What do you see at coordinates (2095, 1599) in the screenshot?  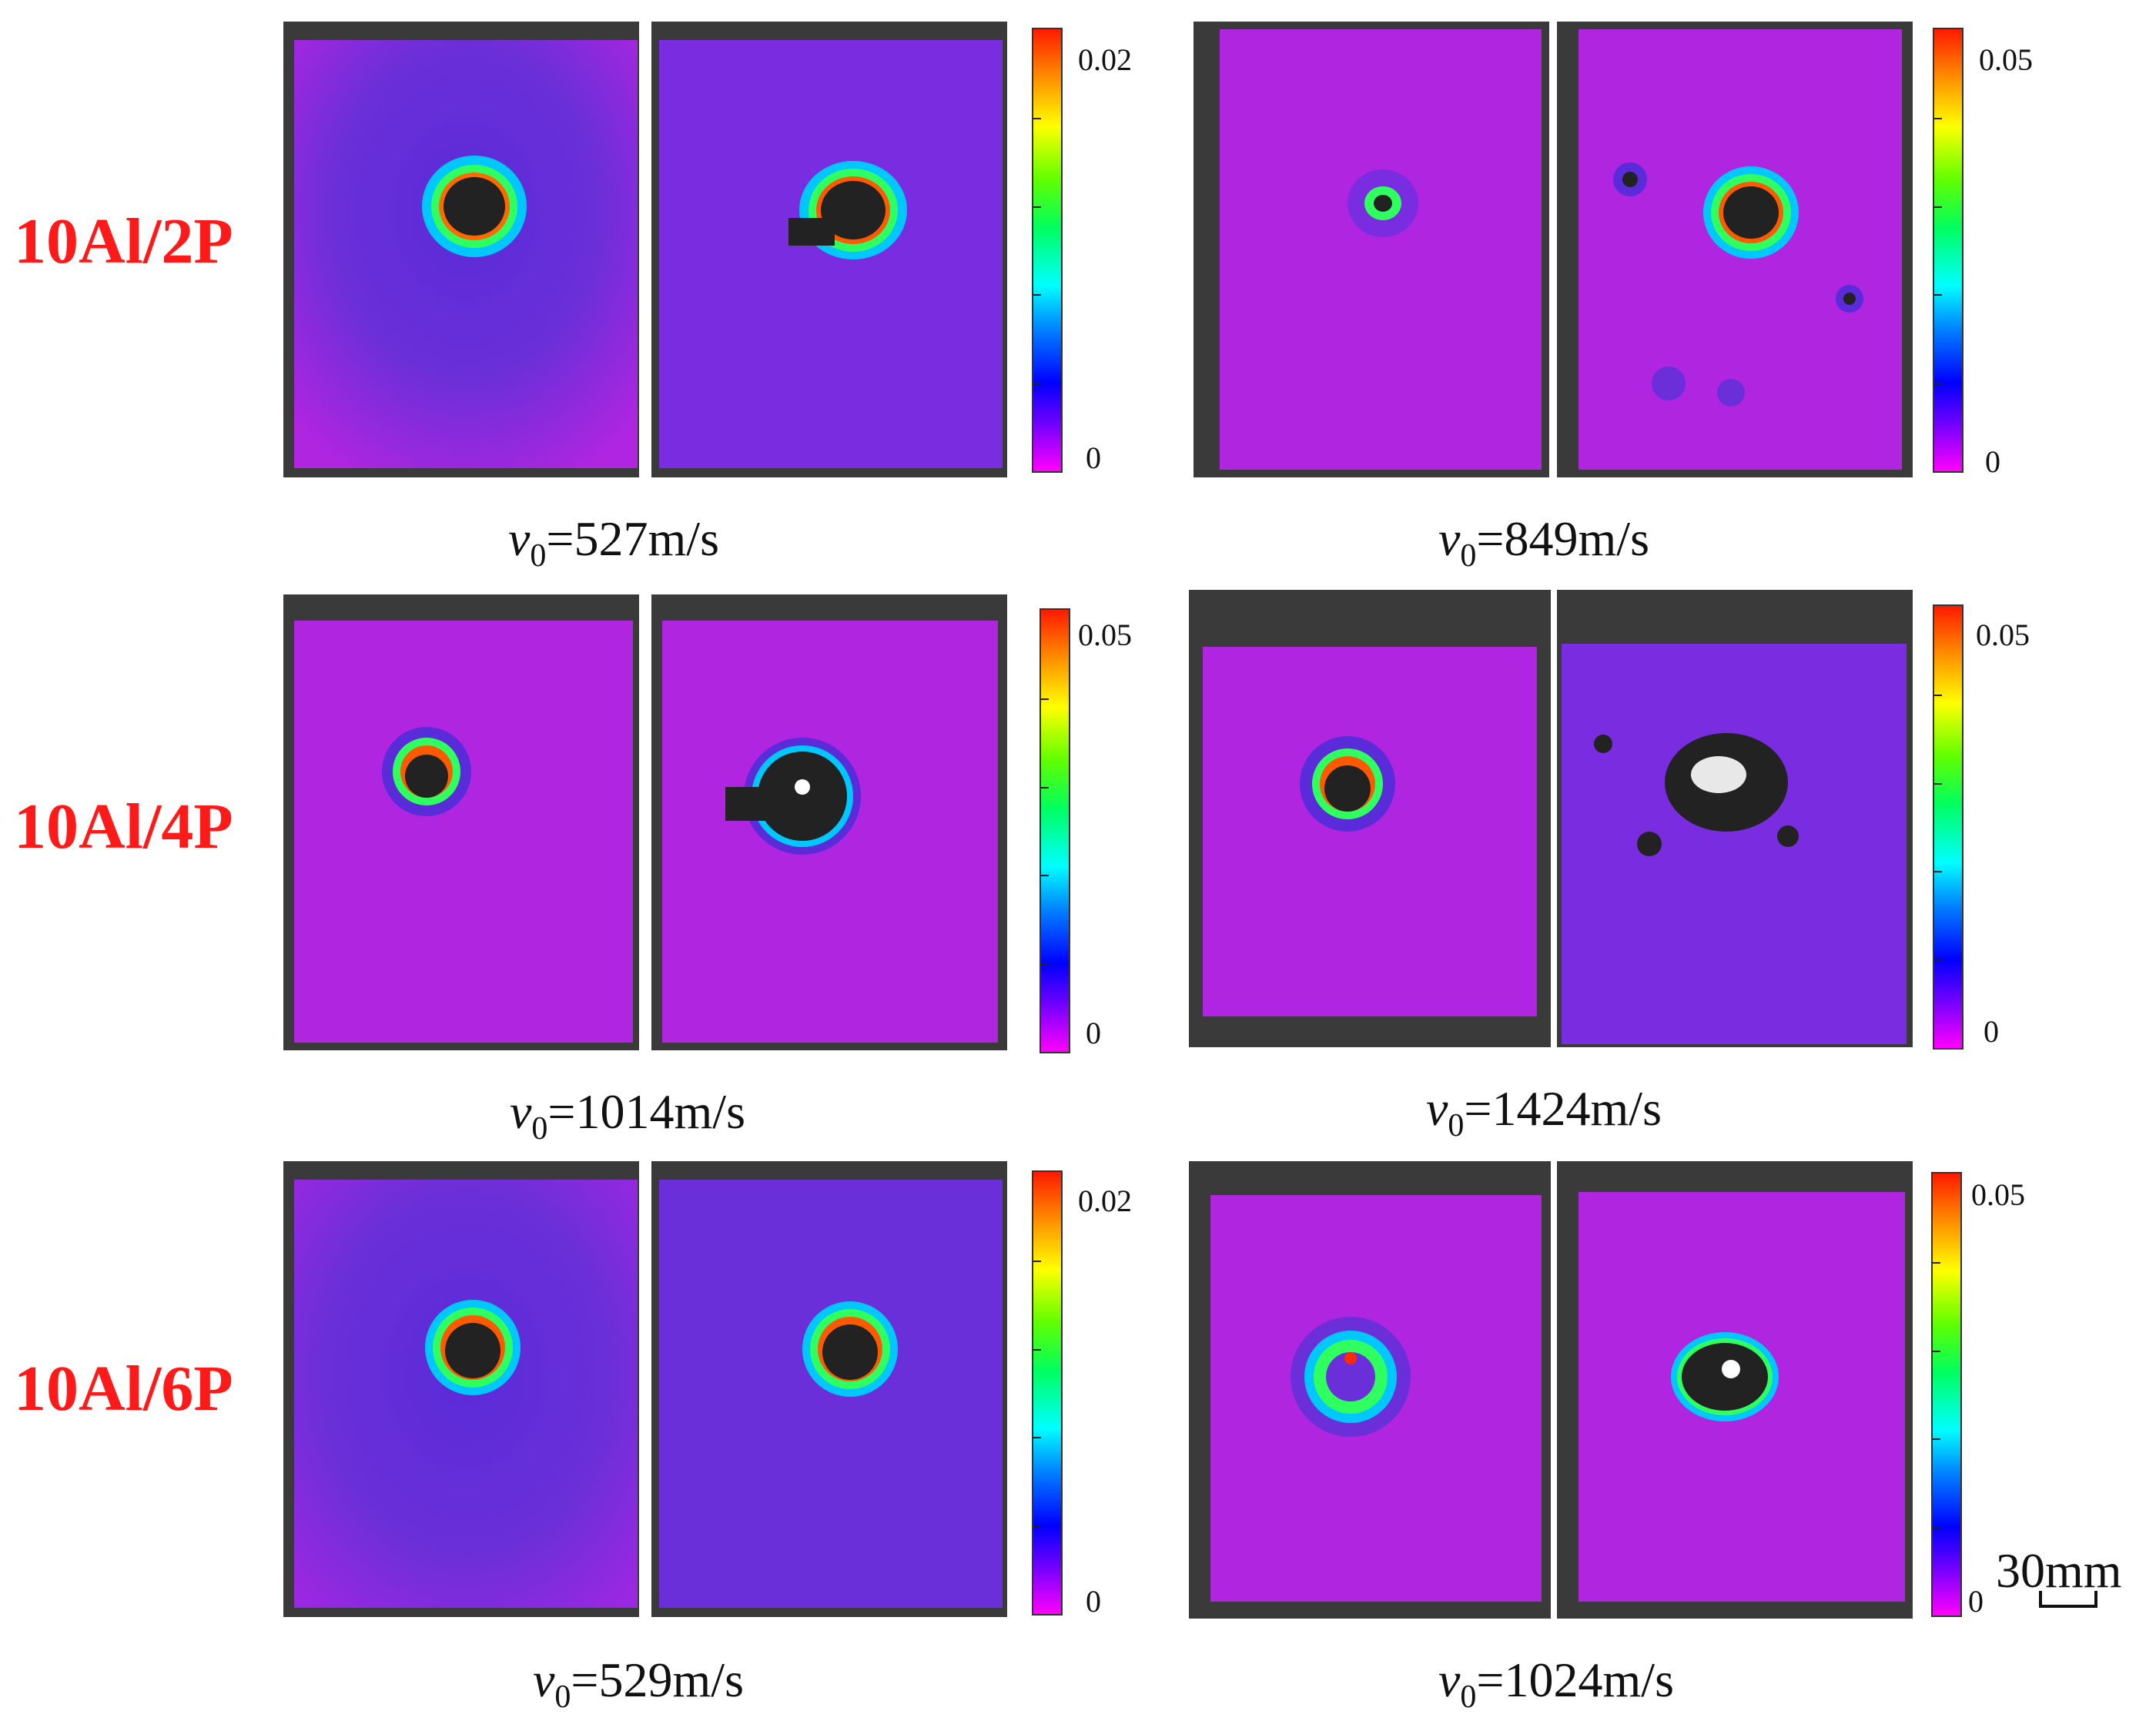 I see `scale-bar-cap-right` at bounding box center [2095, 1599].